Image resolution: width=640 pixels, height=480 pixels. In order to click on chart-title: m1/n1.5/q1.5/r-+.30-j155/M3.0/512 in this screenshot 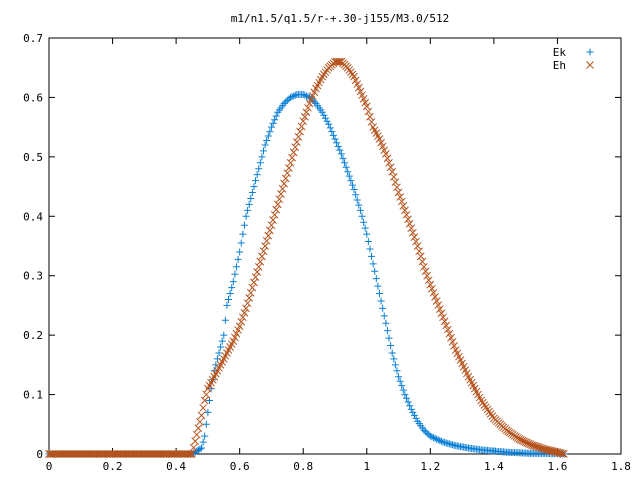, I will do `click(340, 18)`.